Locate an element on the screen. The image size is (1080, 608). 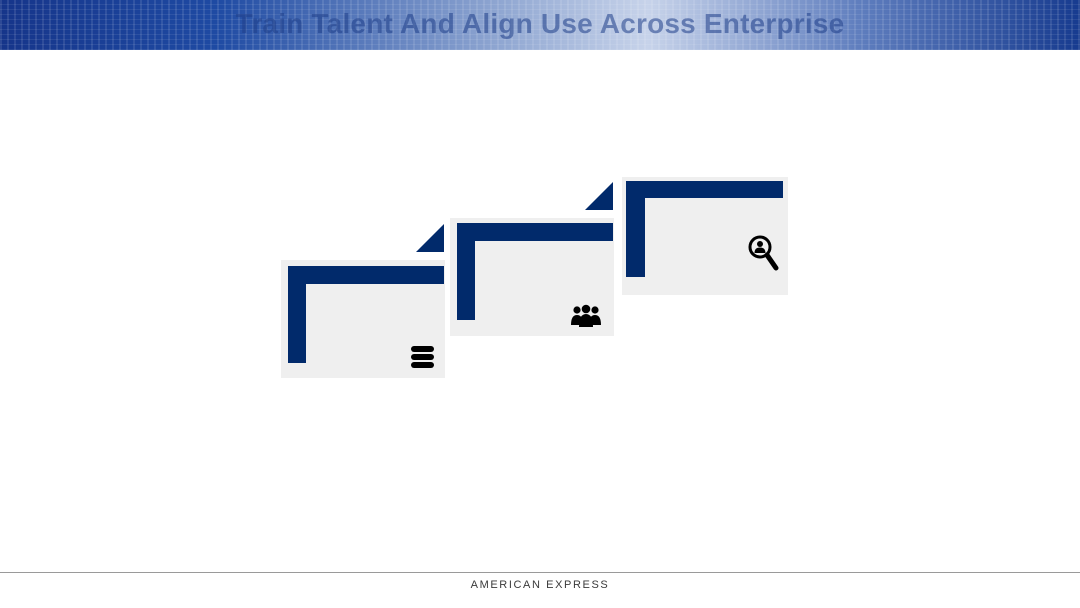
step-2-top-bar is located at coordinates (535, 232).